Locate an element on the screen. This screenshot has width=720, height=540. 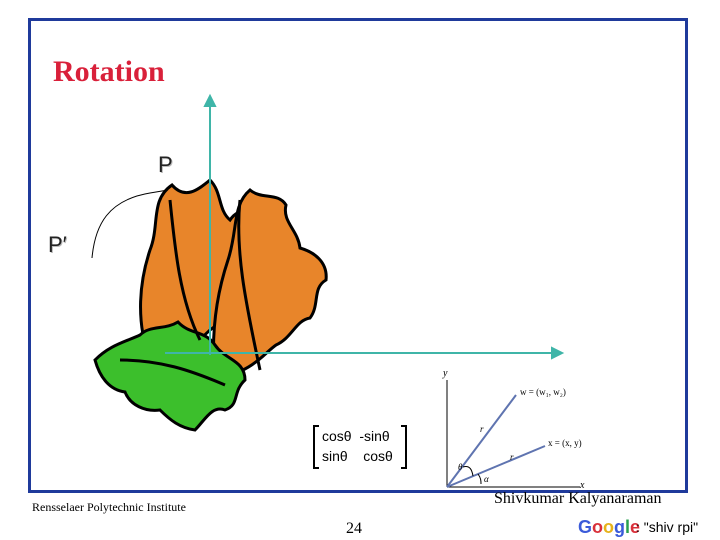
r-label-upper: r is located at coordinates (482, 429).